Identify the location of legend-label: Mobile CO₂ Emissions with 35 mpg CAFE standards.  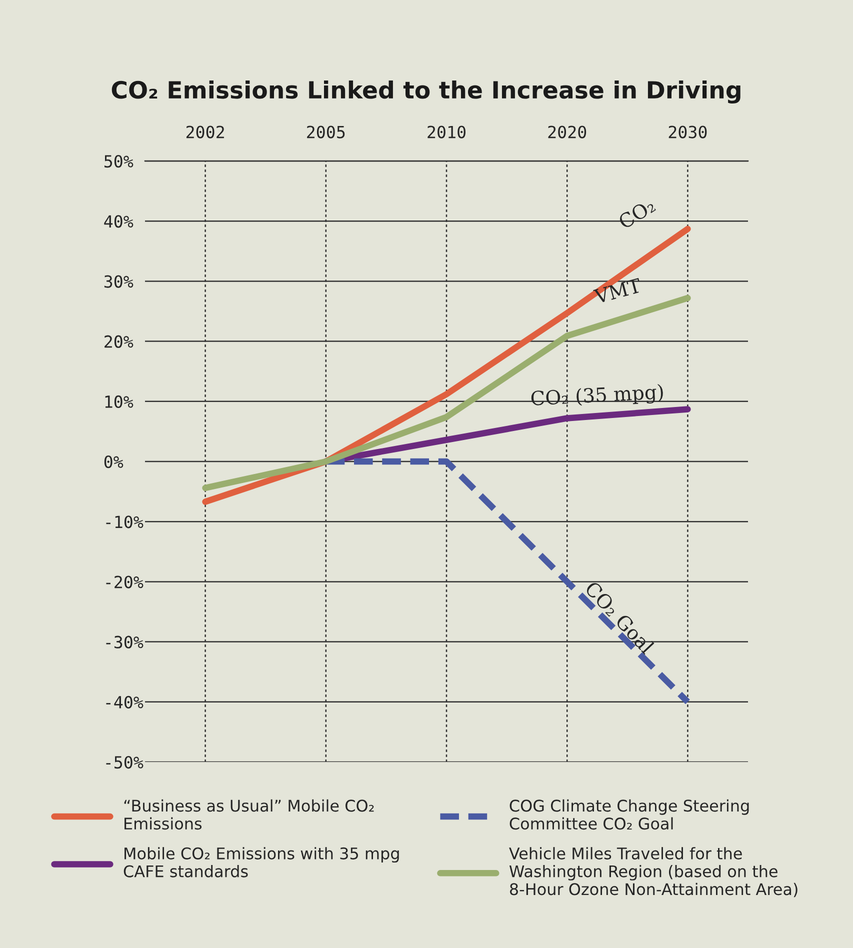
(261, 862).